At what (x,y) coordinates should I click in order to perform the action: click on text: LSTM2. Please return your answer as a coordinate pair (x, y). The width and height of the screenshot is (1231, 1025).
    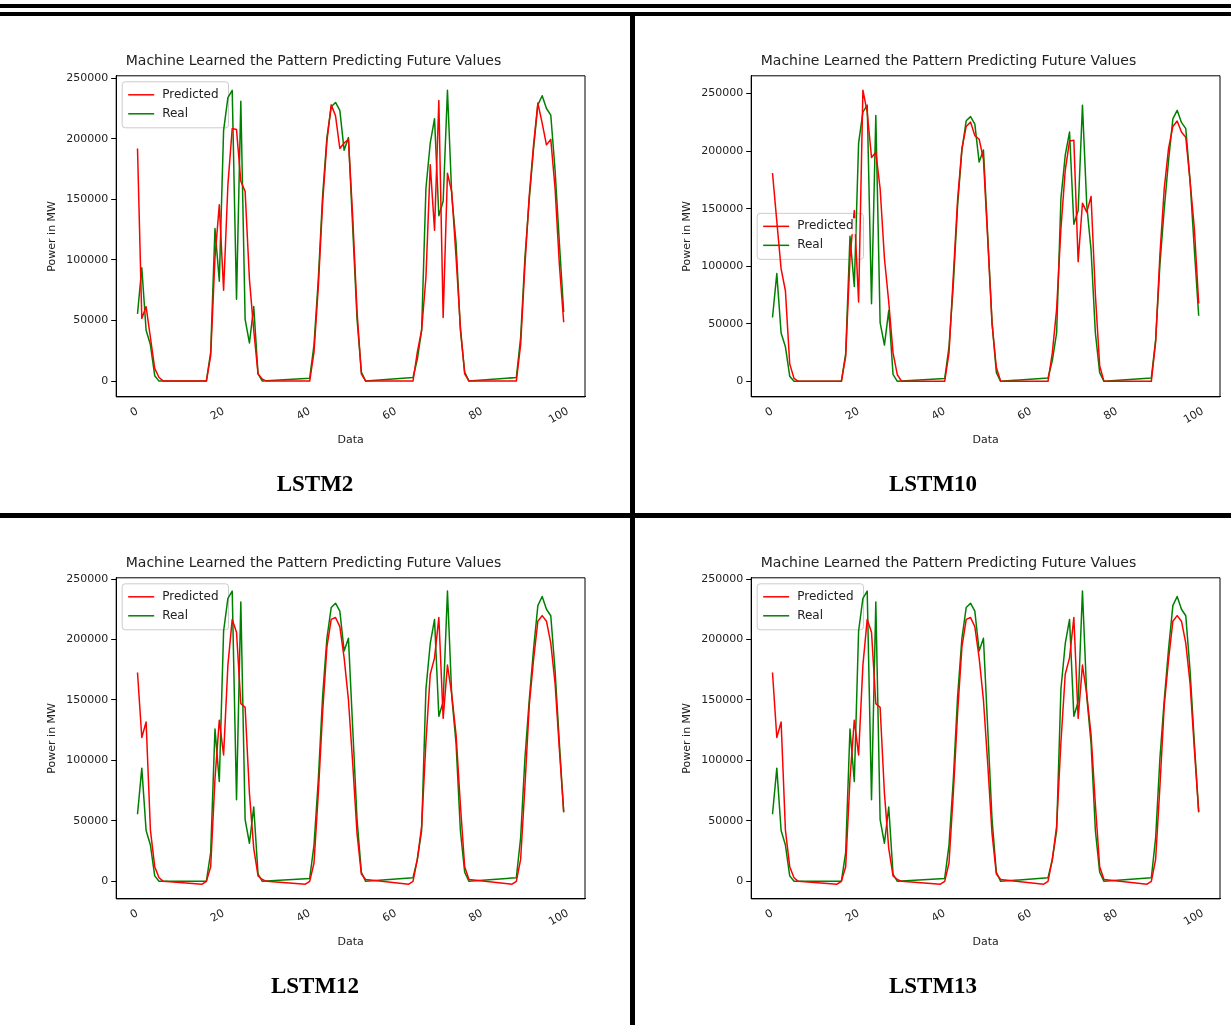
    Looking at the image, I should click on (315, 484).